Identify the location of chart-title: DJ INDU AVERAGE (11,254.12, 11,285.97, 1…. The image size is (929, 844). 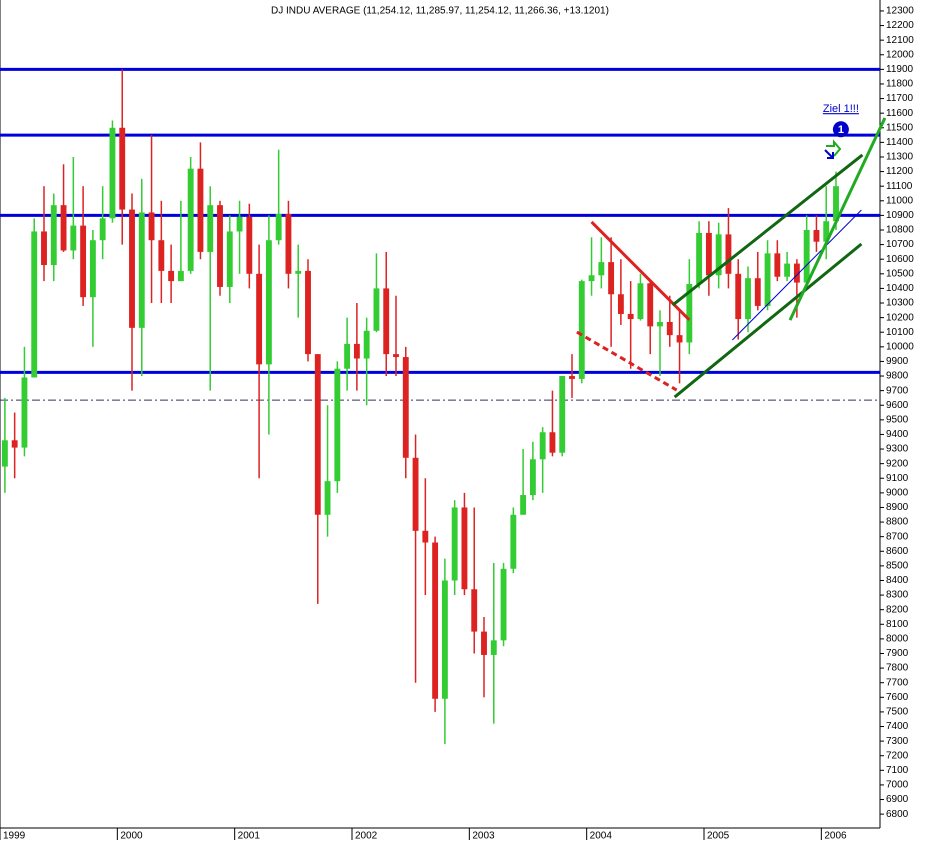
(440, 11).